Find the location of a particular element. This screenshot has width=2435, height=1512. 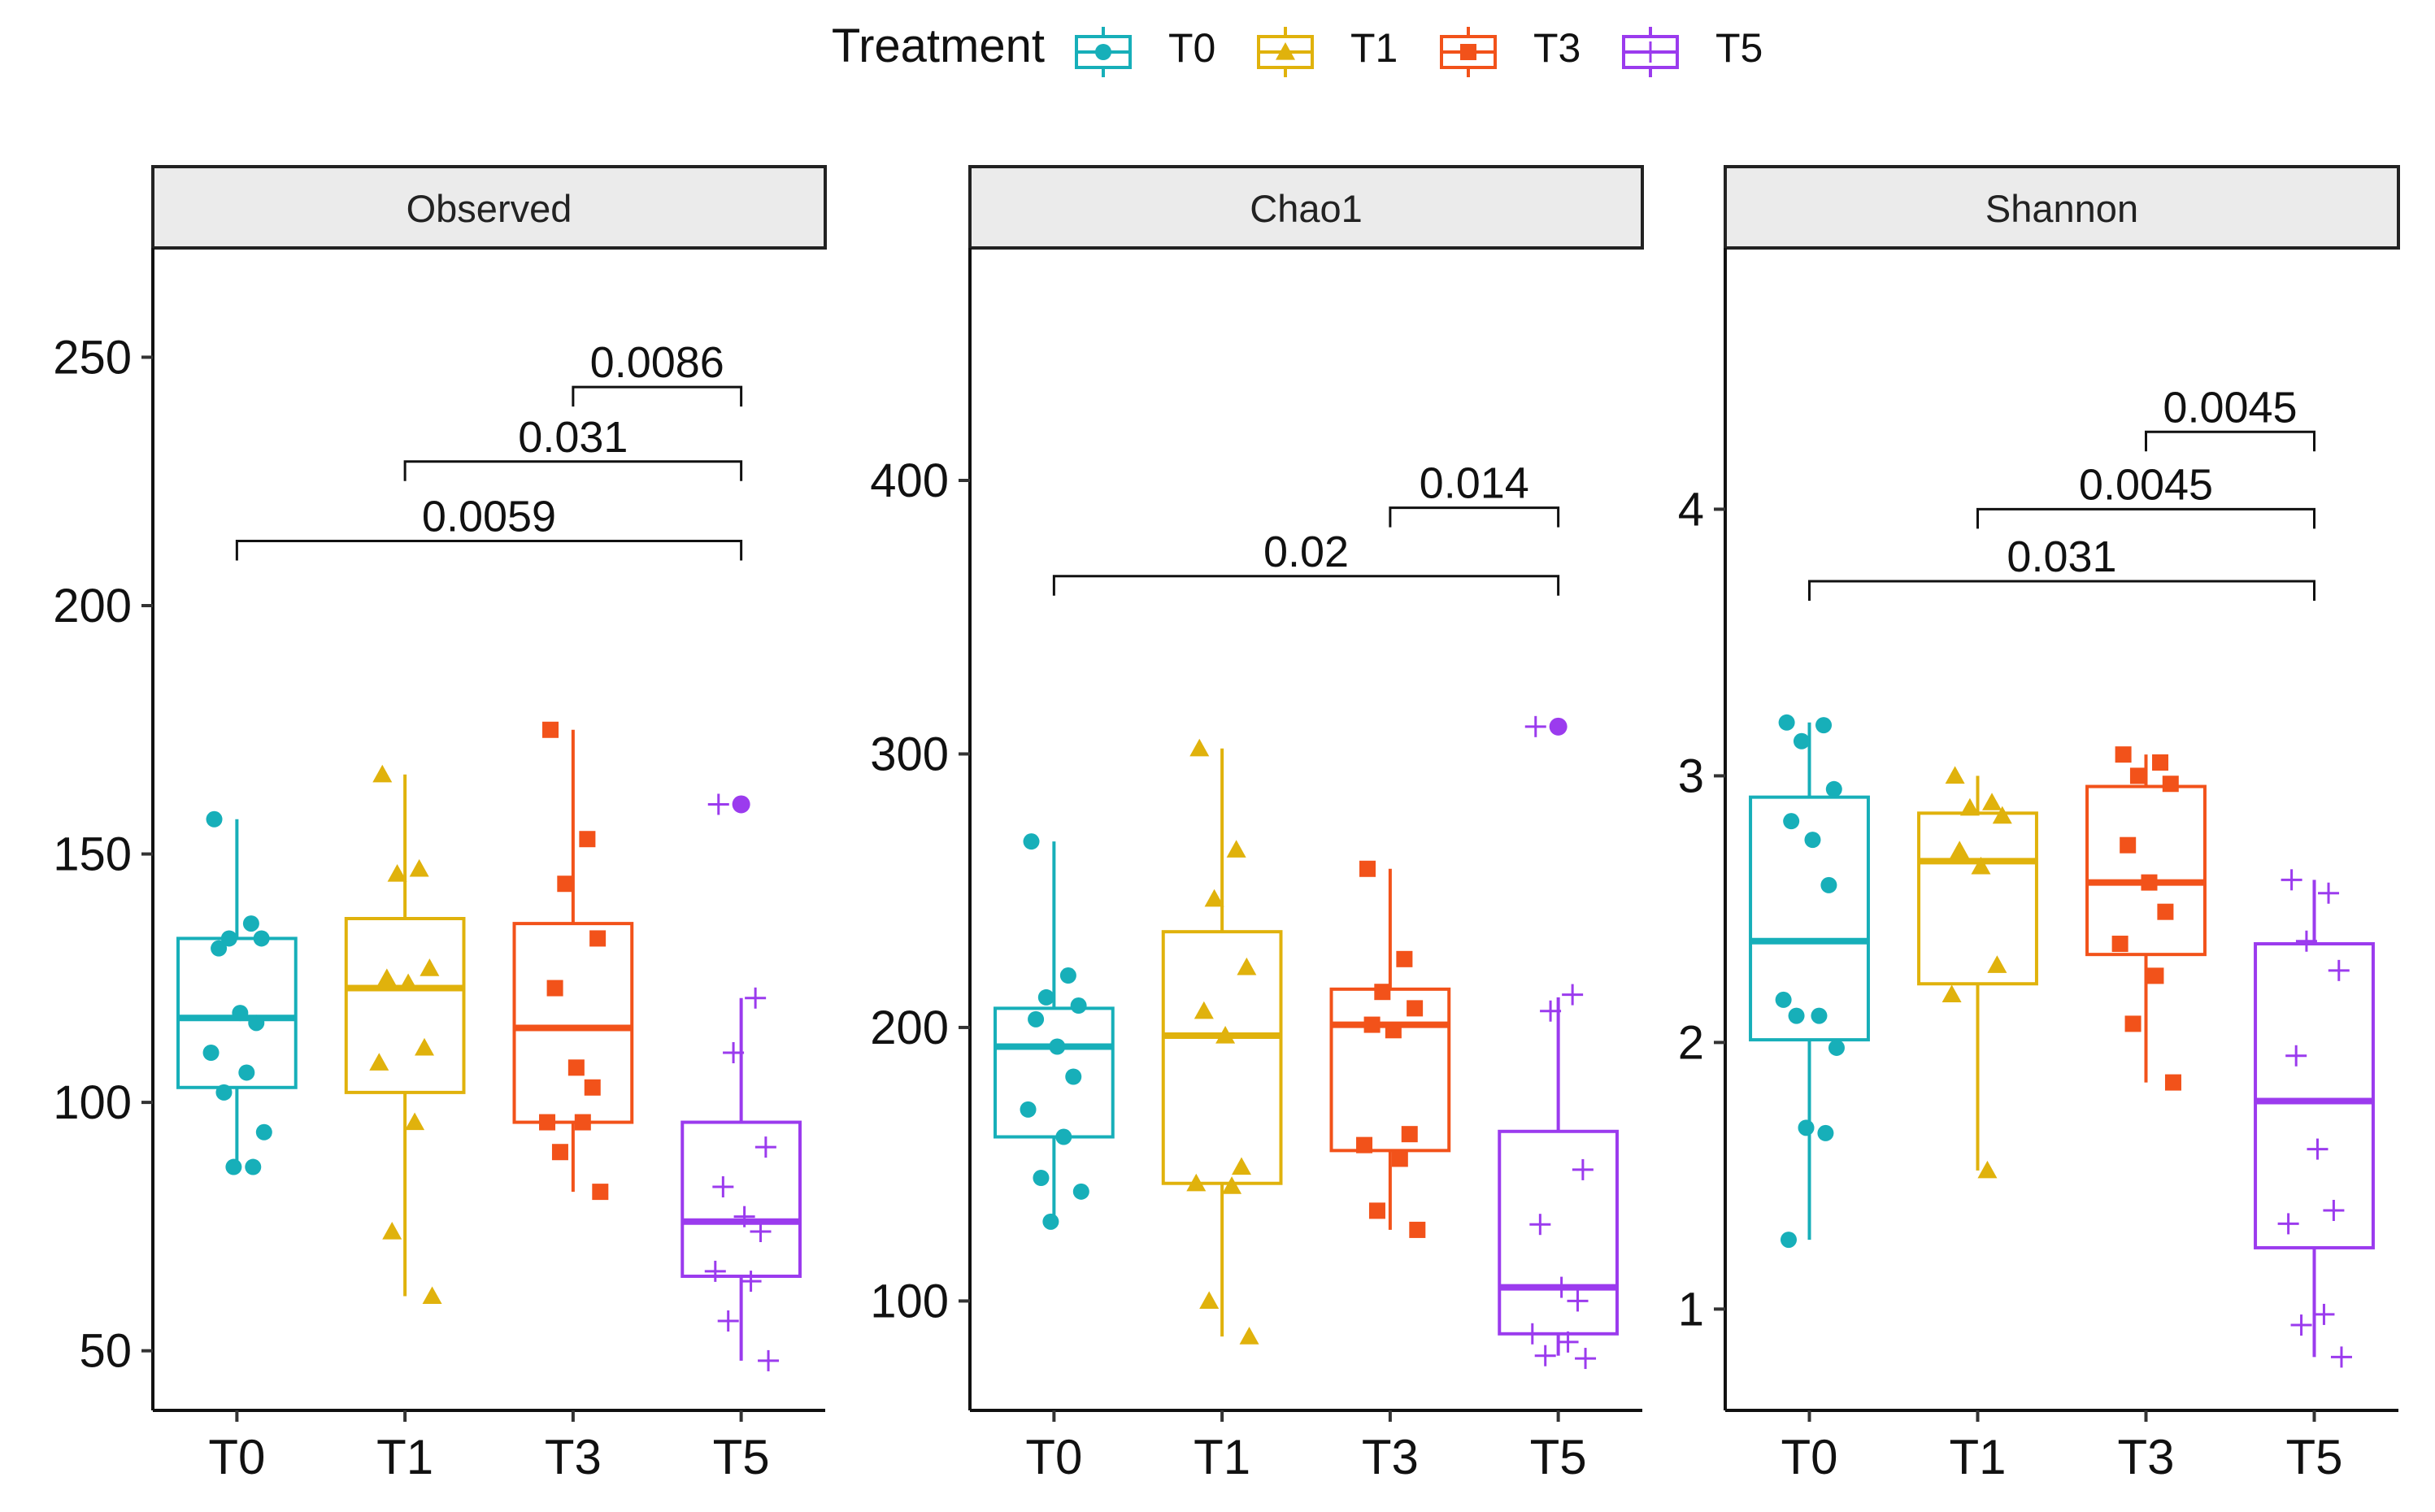

comparison-bracket: 0.0086 is located at coordinates (657, 372).